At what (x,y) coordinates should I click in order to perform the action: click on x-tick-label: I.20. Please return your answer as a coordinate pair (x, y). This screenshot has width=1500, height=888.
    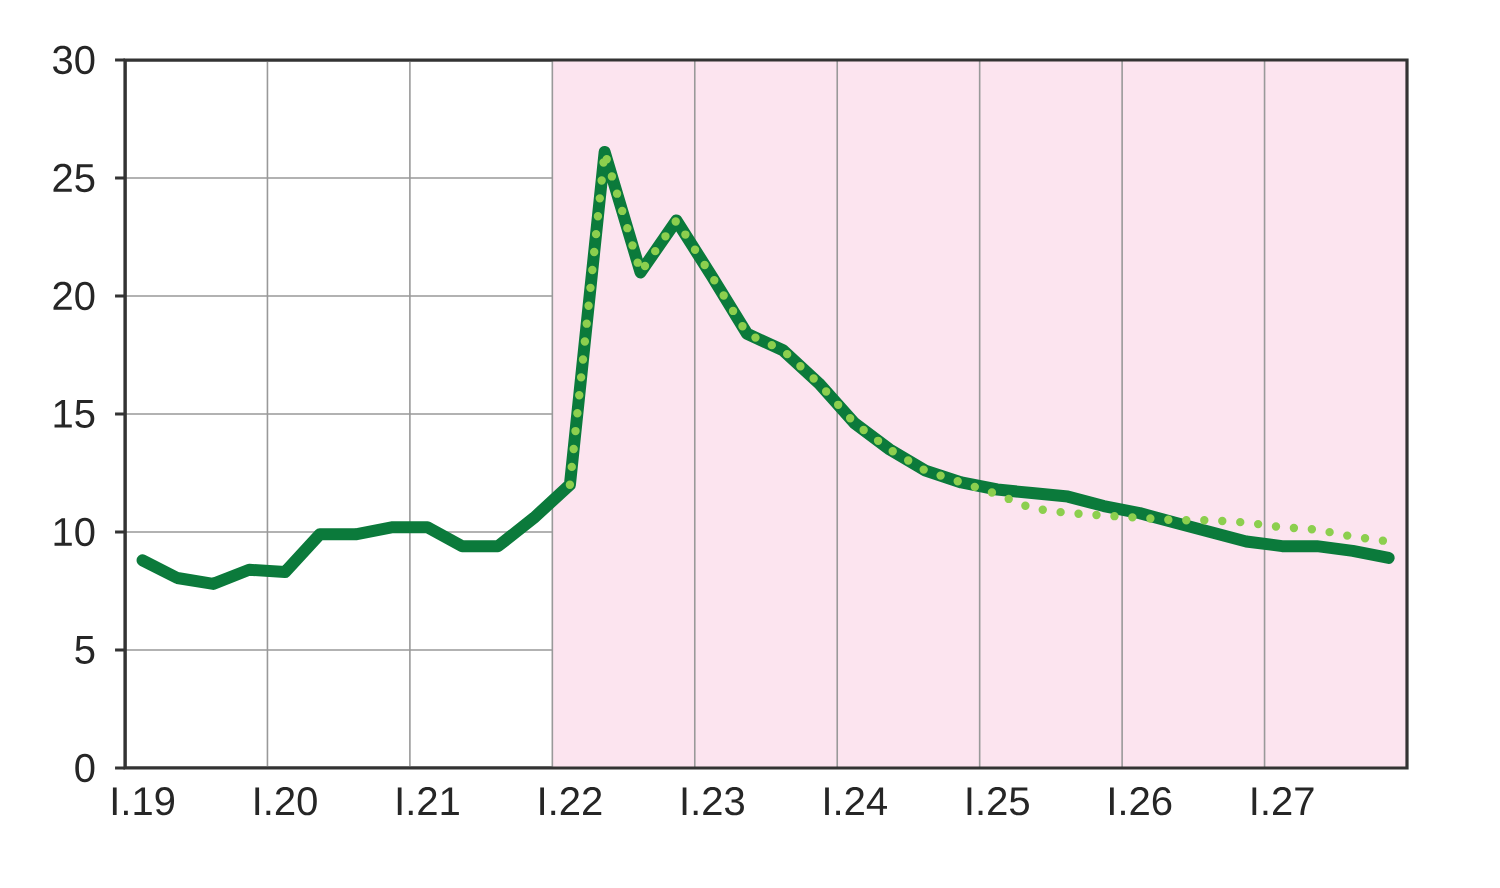
    Looking at the image, I should click on (286, 801).